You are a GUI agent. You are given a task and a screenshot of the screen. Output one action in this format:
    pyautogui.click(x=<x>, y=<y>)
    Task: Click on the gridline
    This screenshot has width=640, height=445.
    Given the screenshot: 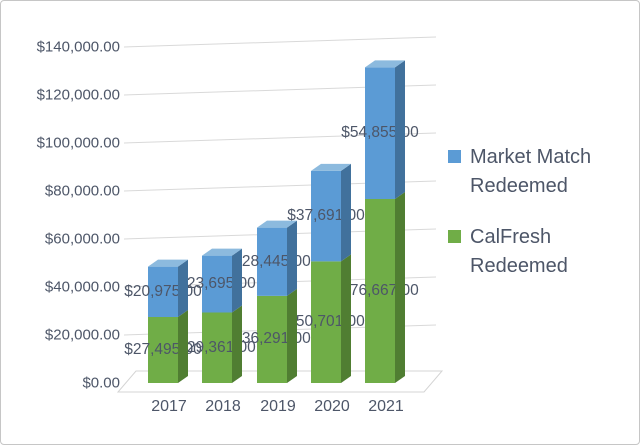 What is the action you would take?
    pyautogui.click(x=280, y=42)
    